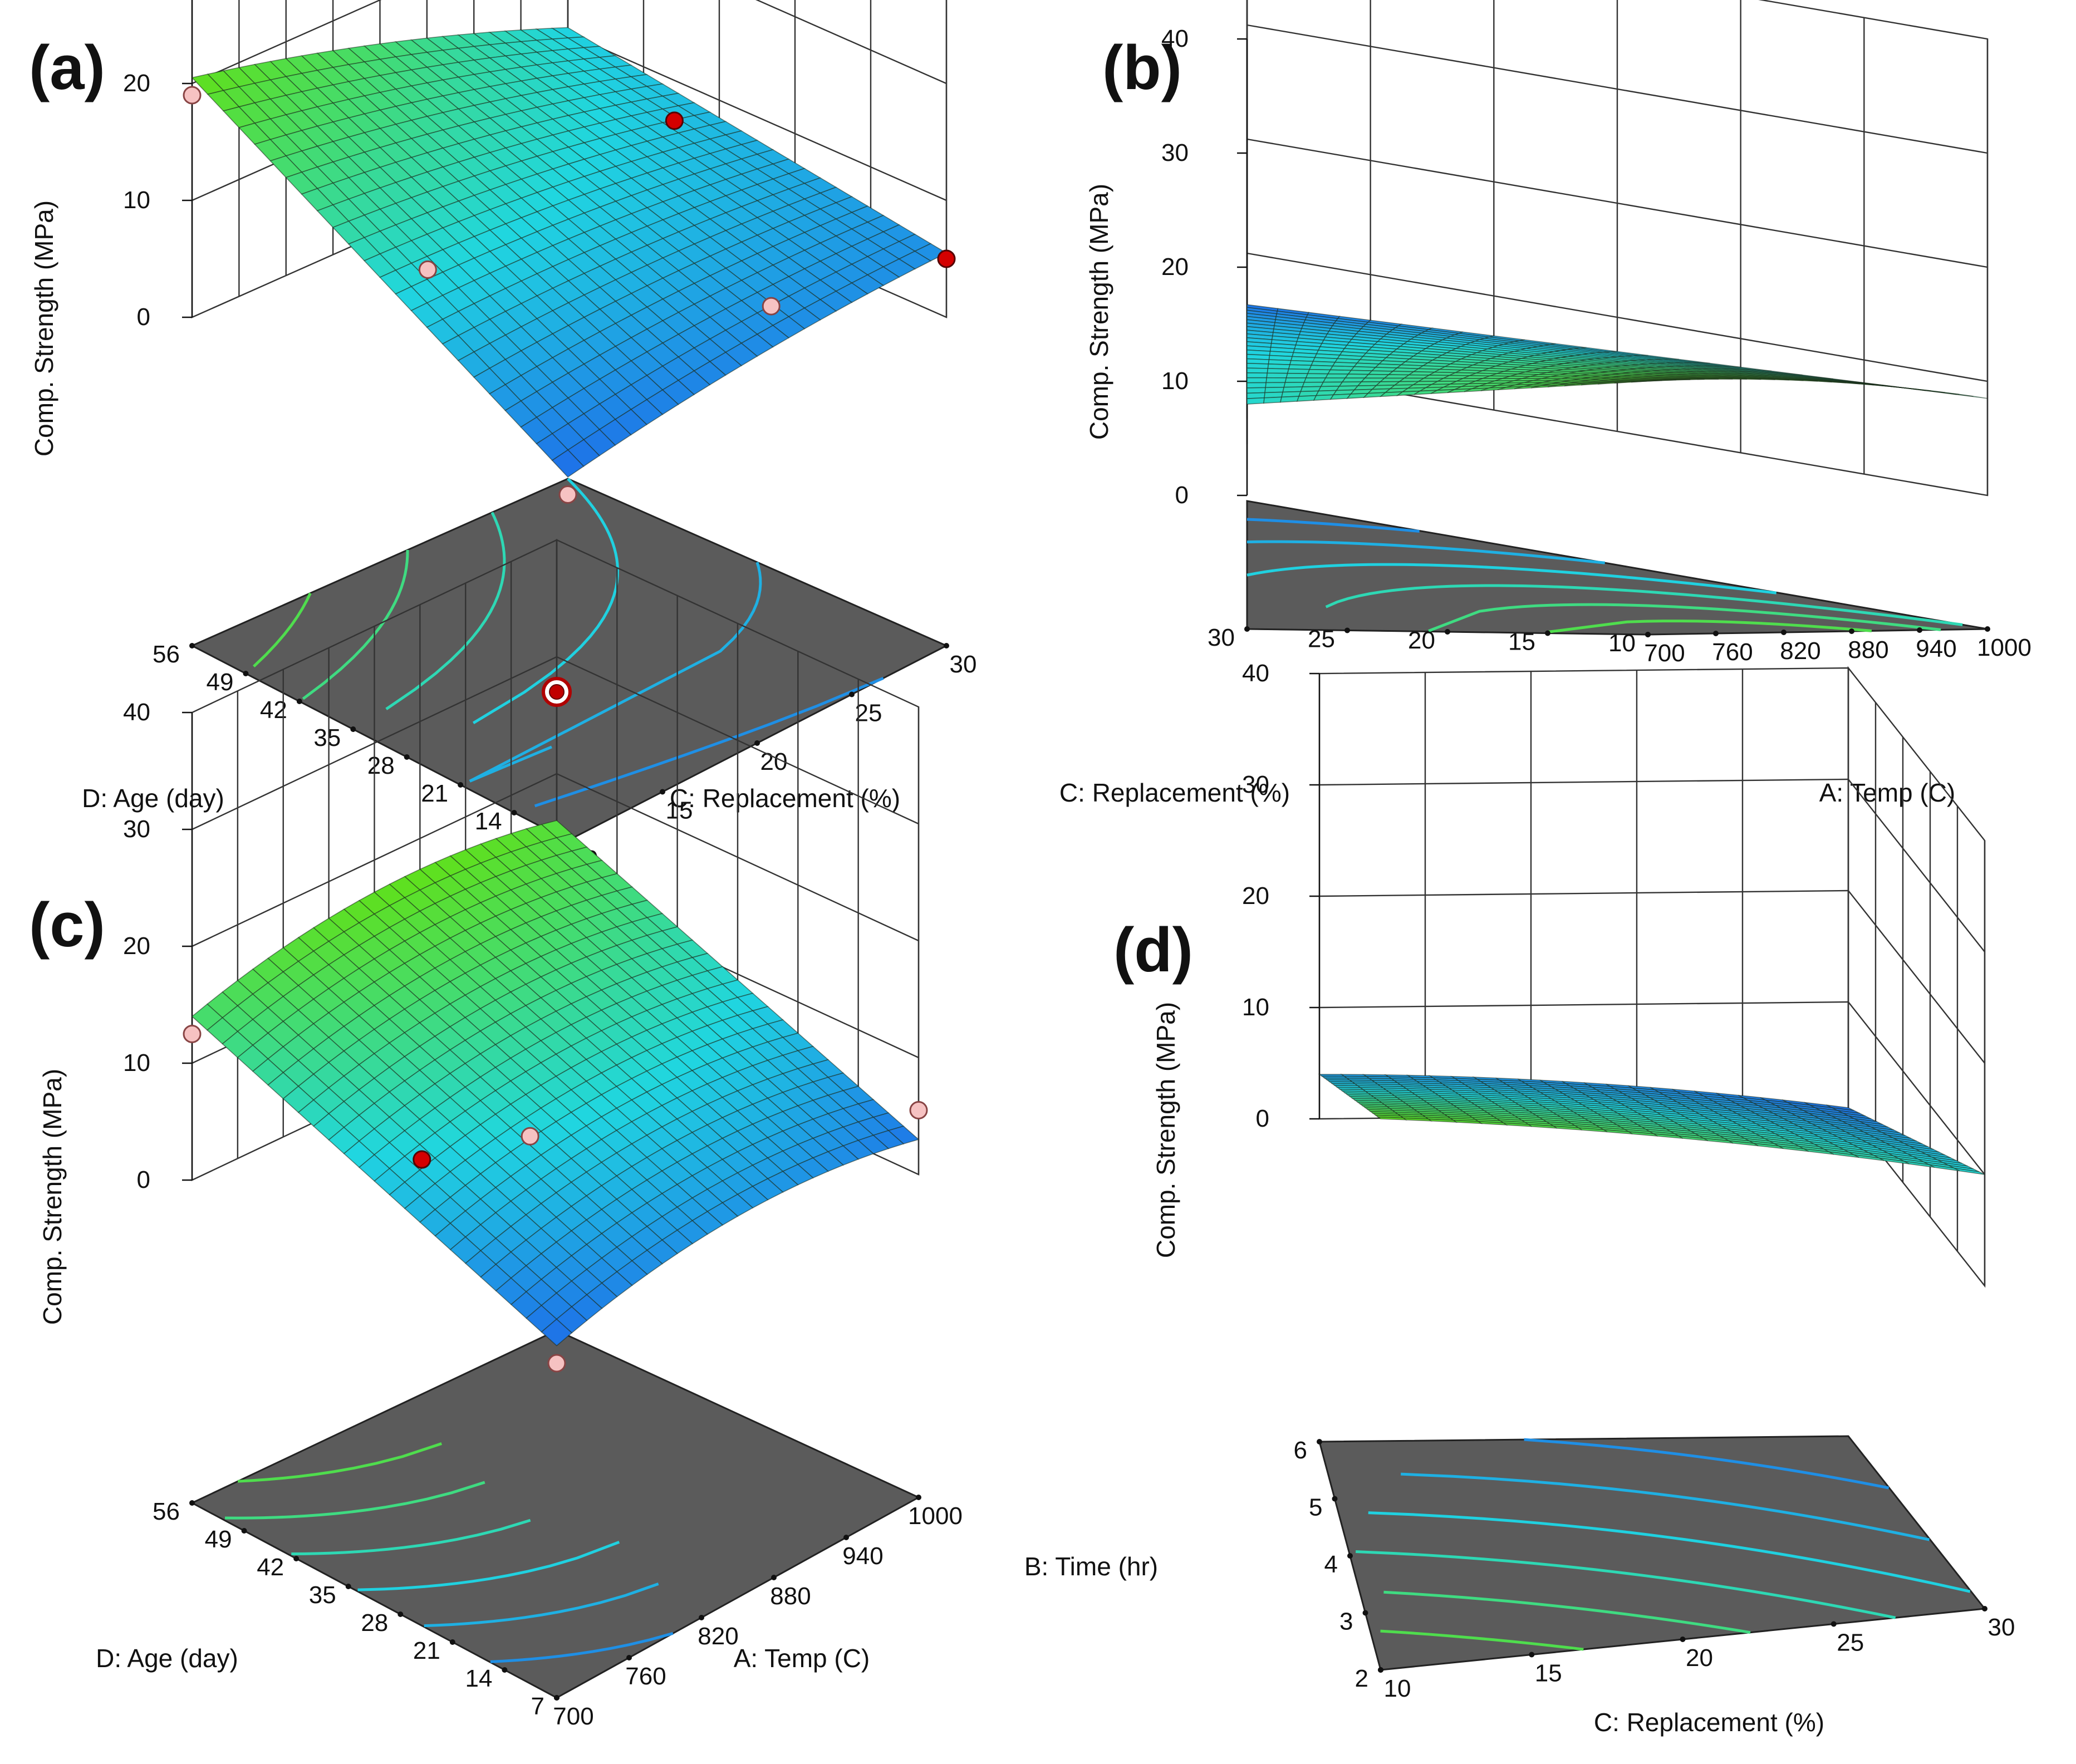 Image resolution: width=2076 pixels, height=1764 pixels. What do you see at coordinates (67, 925) in the screenshot?
I see `panel-label: (c)` at bounding box center [67, 925].